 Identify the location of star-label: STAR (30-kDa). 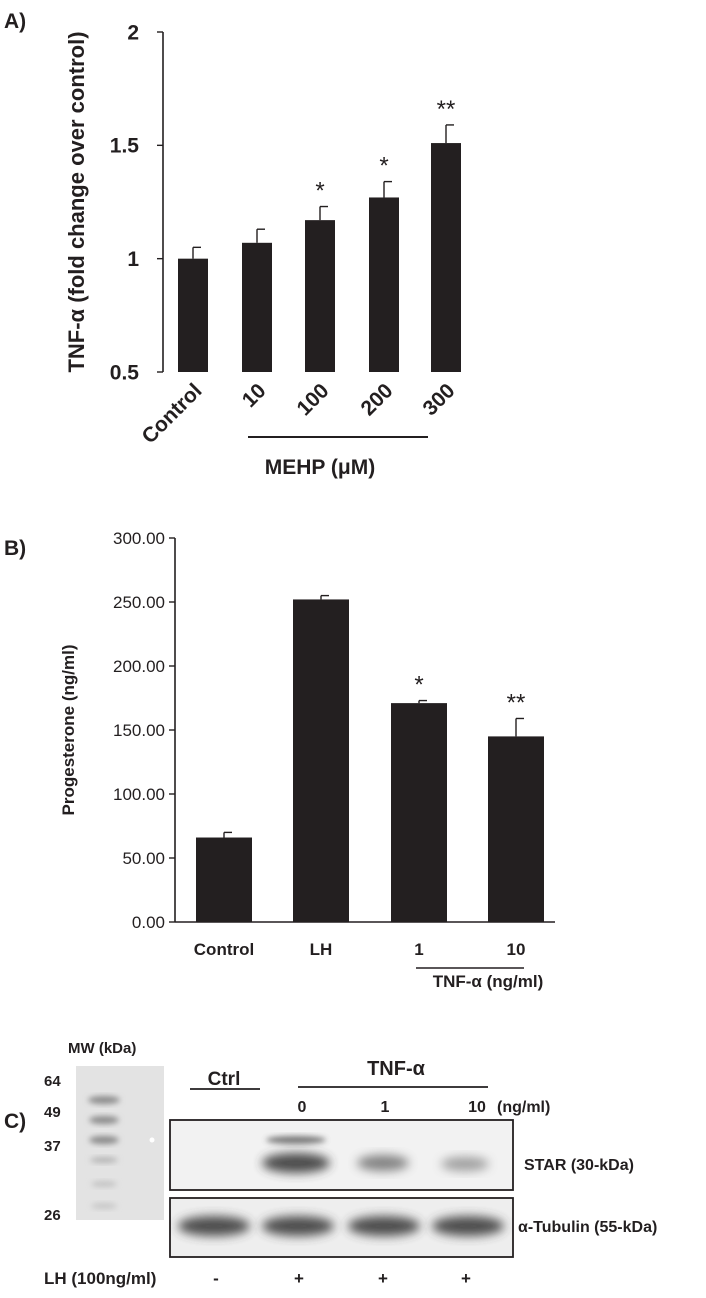
(579, 1165).